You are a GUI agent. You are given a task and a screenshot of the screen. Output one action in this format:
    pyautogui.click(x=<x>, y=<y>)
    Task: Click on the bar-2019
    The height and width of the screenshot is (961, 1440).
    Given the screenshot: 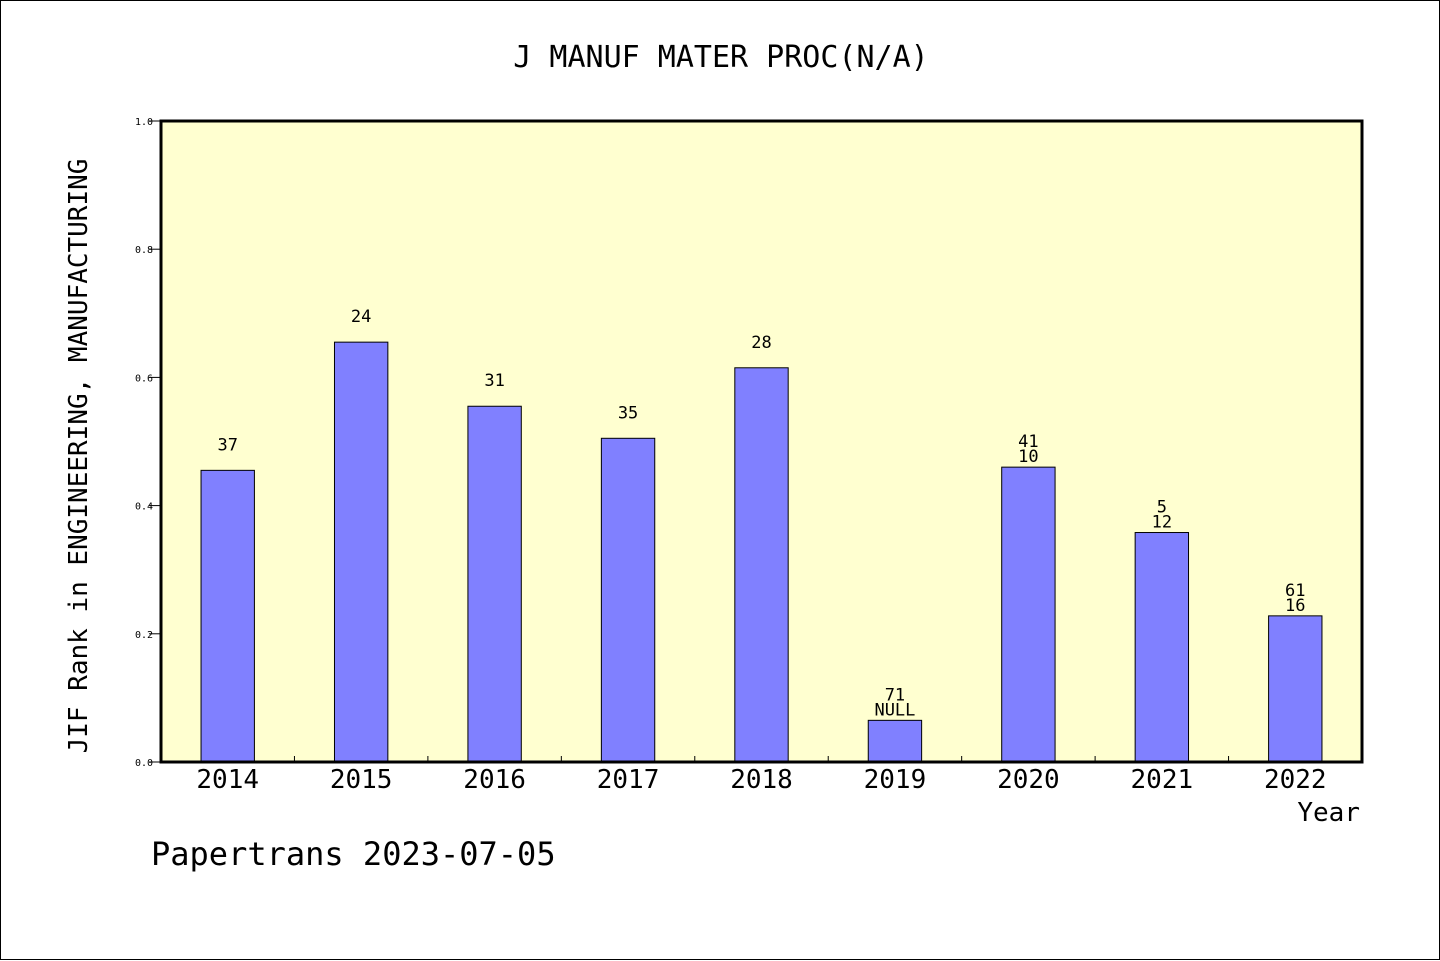 What is the action you would take?
    pyautogui.click(x=895, y=741)
    